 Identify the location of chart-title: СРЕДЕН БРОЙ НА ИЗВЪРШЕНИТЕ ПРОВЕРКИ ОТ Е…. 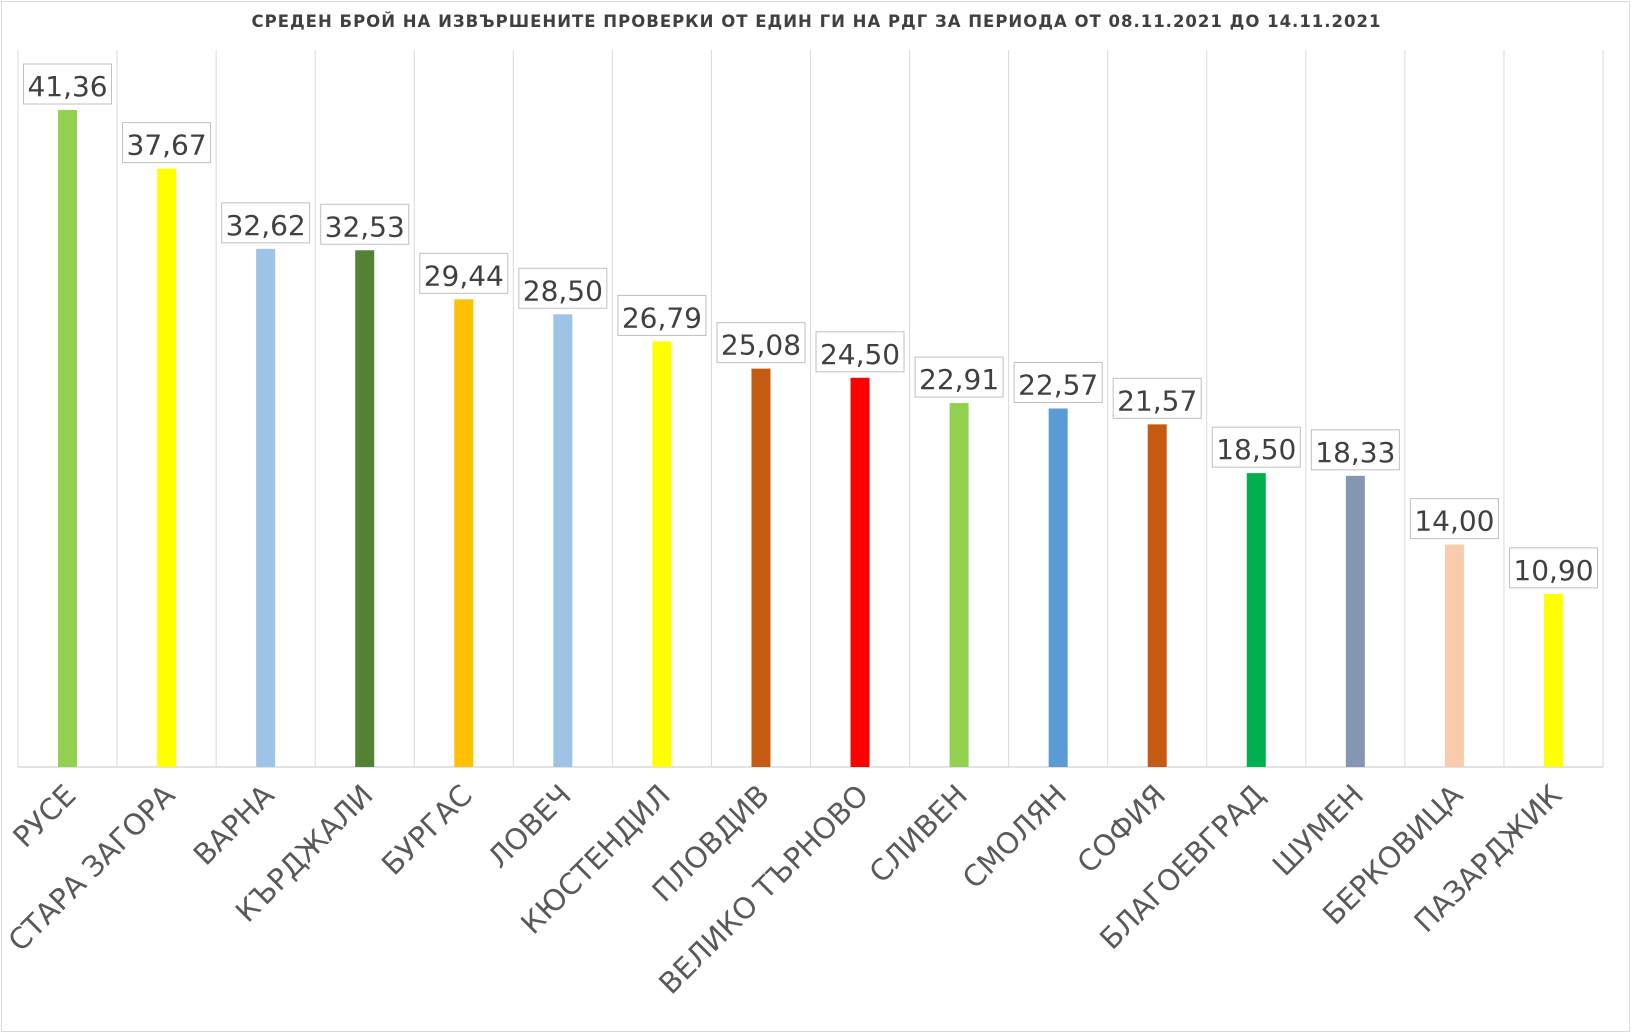
(816, 21).